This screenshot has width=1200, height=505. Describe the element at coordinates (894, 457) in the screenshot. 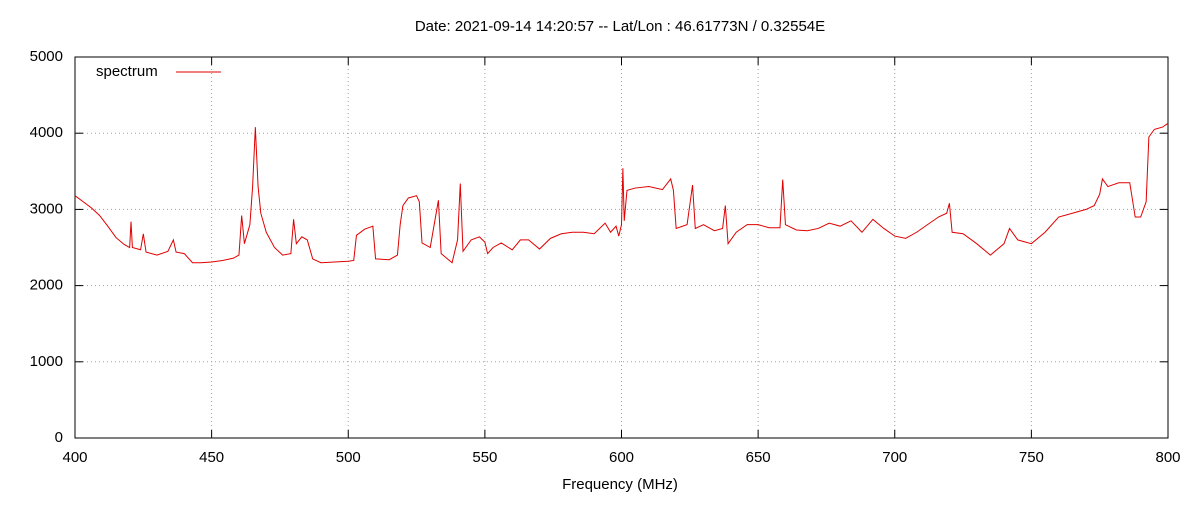

I see `x-tick-label: 700` at that location.